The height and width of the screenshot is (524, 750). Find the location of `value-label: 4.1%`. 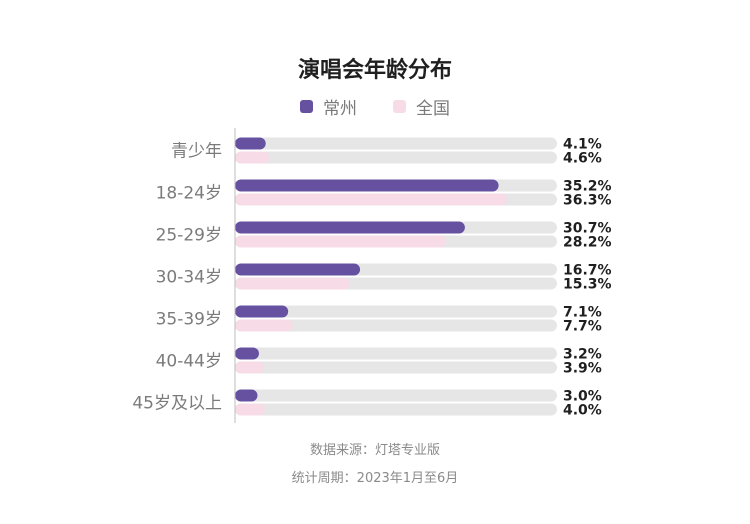

value-label: 4.1% is located at coordinates (582, 145).